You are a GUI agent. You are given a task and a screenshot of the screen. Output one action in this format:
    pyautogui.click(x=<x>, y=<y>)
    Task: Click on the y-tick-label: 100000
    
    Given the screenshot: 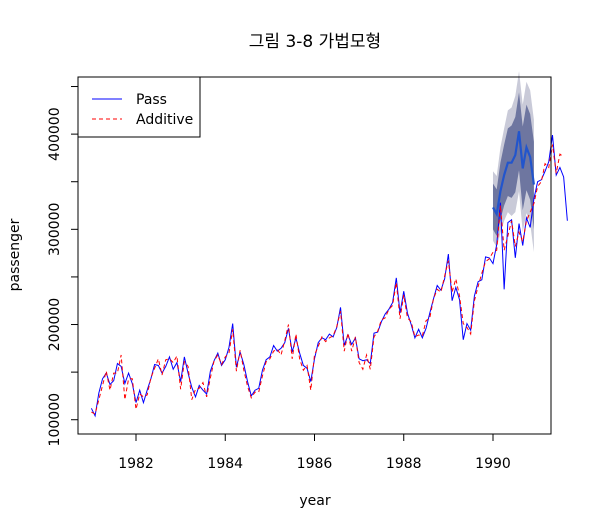 What is the action you would take?
    pyautogui.click(x=55, y=419)
    